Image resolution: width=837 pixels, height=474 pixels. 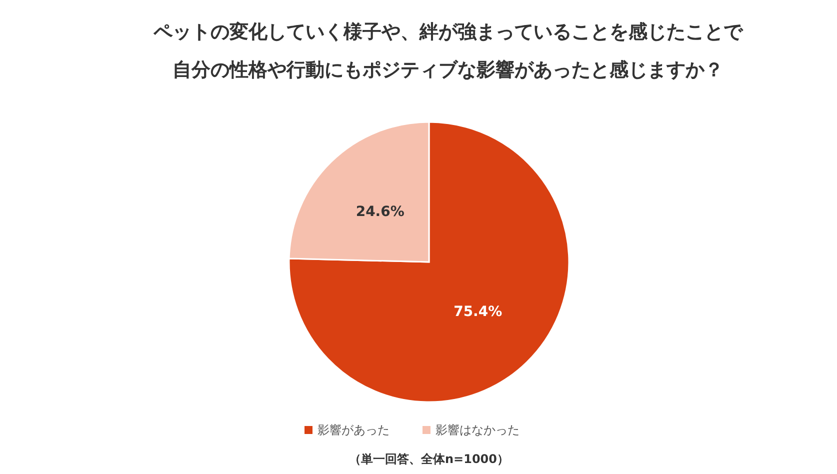 What do you see at coordinates (478, 312) in the screenshot?
I see `data-label: 75.4%` at bounding box center [478, 312].